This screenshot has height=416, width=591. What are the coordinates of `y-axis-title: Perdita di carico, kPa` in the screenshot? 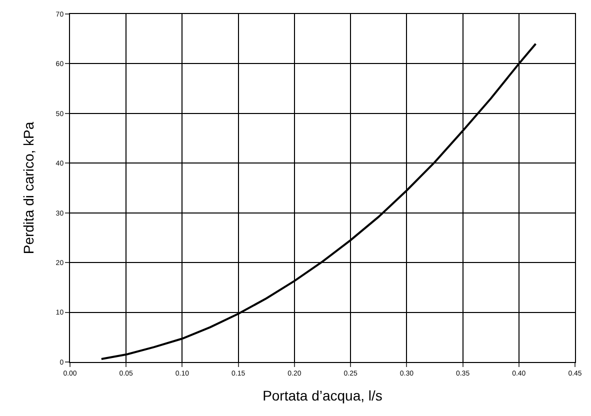 It's located at (28, 188).